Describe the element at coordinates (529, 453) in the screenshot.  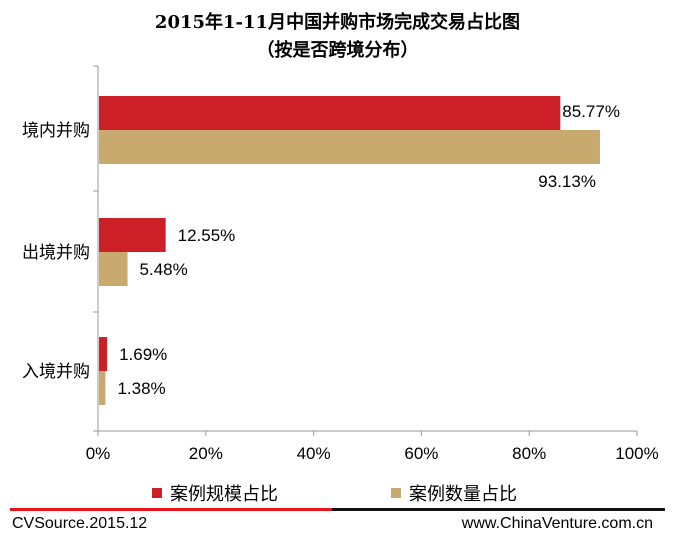
I see `x-tick-label: 80%` at that location.